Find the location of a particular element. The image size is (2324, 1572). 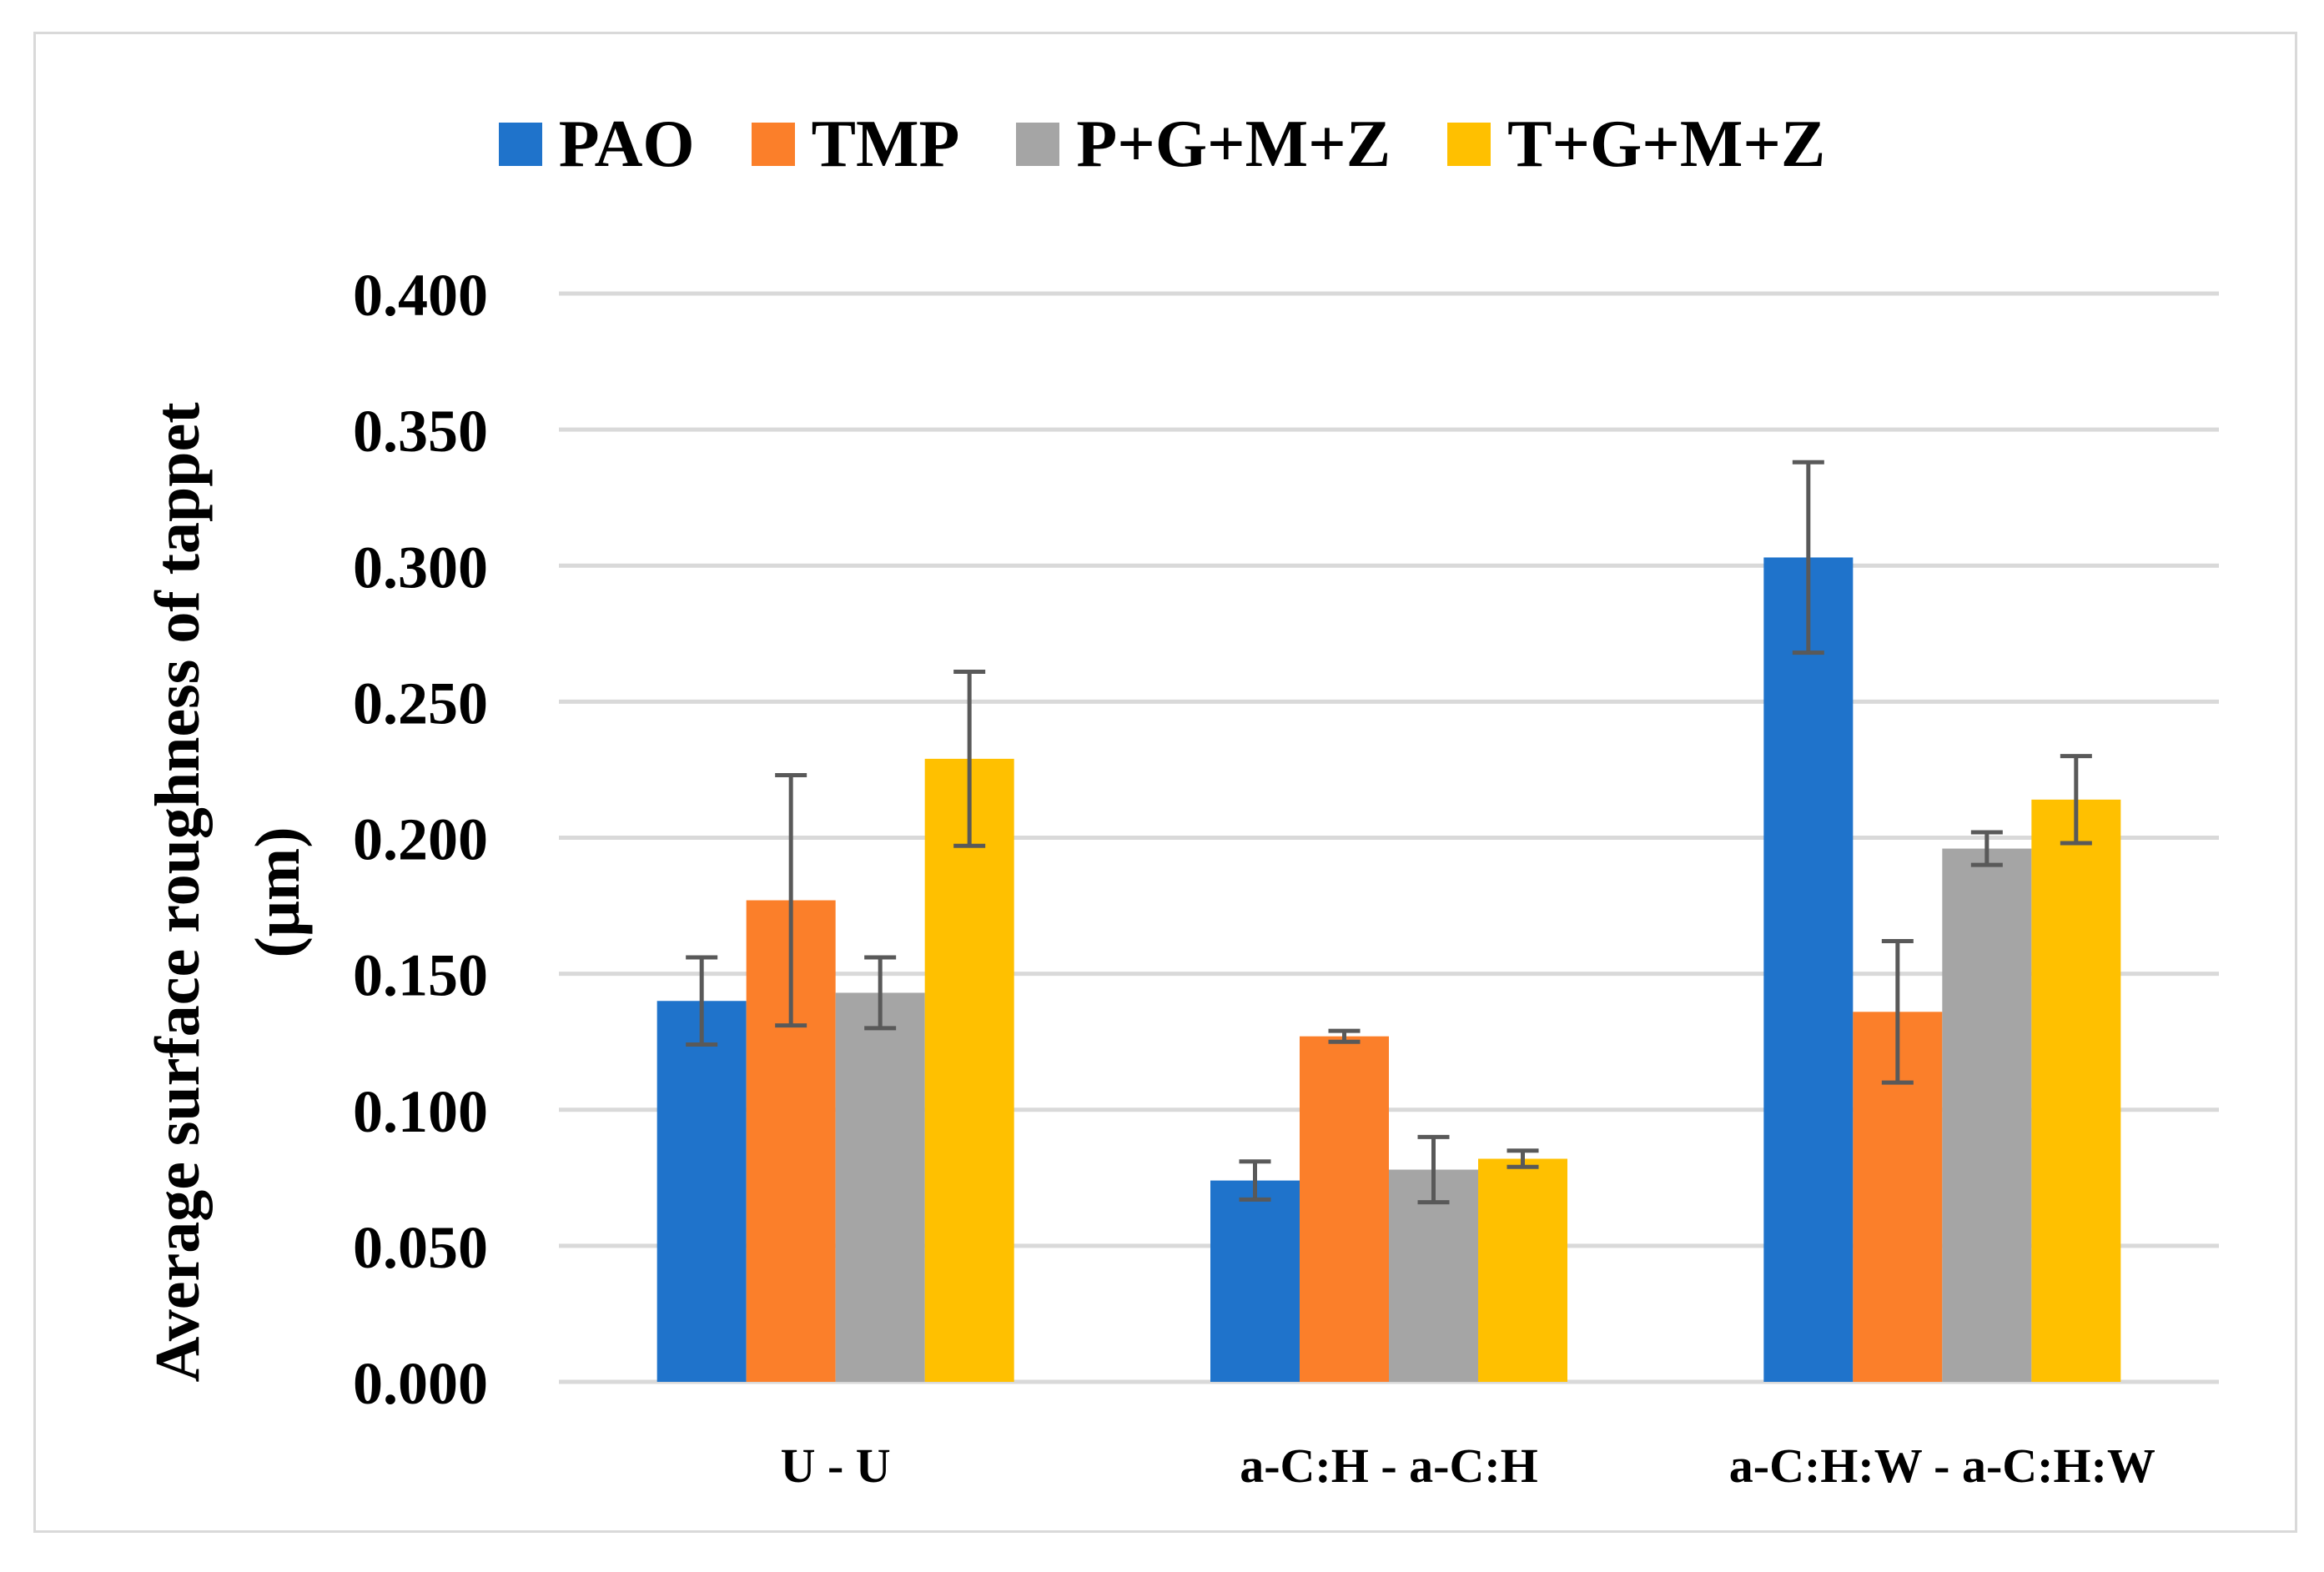

legend-swatch-tmp is located at coordinates (773, 144).